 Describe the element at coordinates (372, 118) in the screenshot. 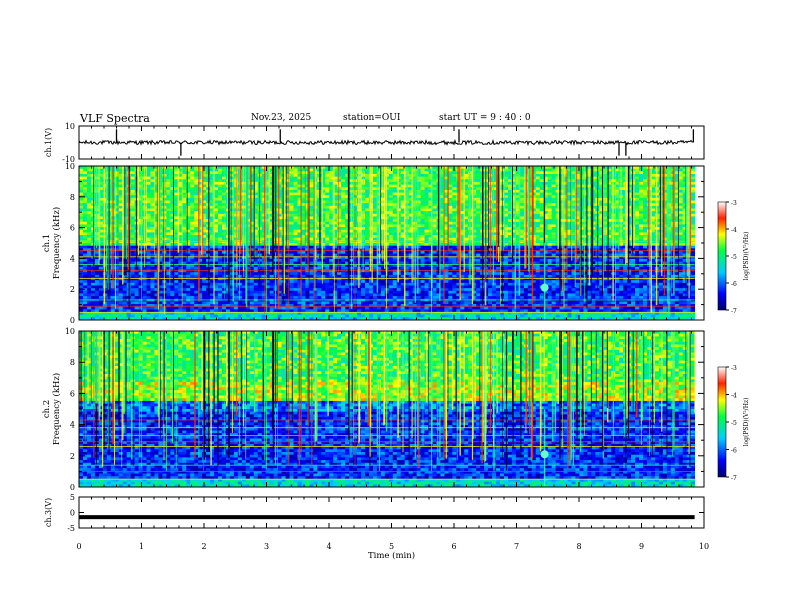

I see `station-label: station=OUI` at that location.